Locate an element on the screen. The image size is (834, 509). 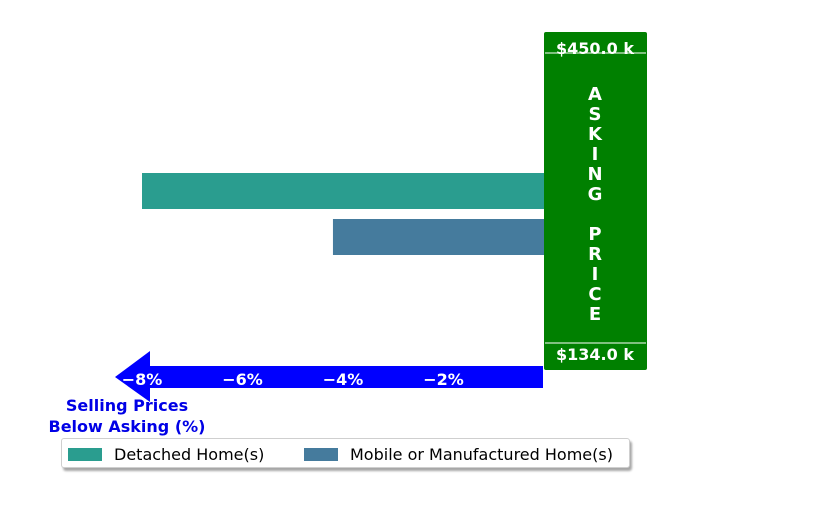
legend-label-mobile: Mobile or Manufactured Home(s) is located at coordinates (481, 454).